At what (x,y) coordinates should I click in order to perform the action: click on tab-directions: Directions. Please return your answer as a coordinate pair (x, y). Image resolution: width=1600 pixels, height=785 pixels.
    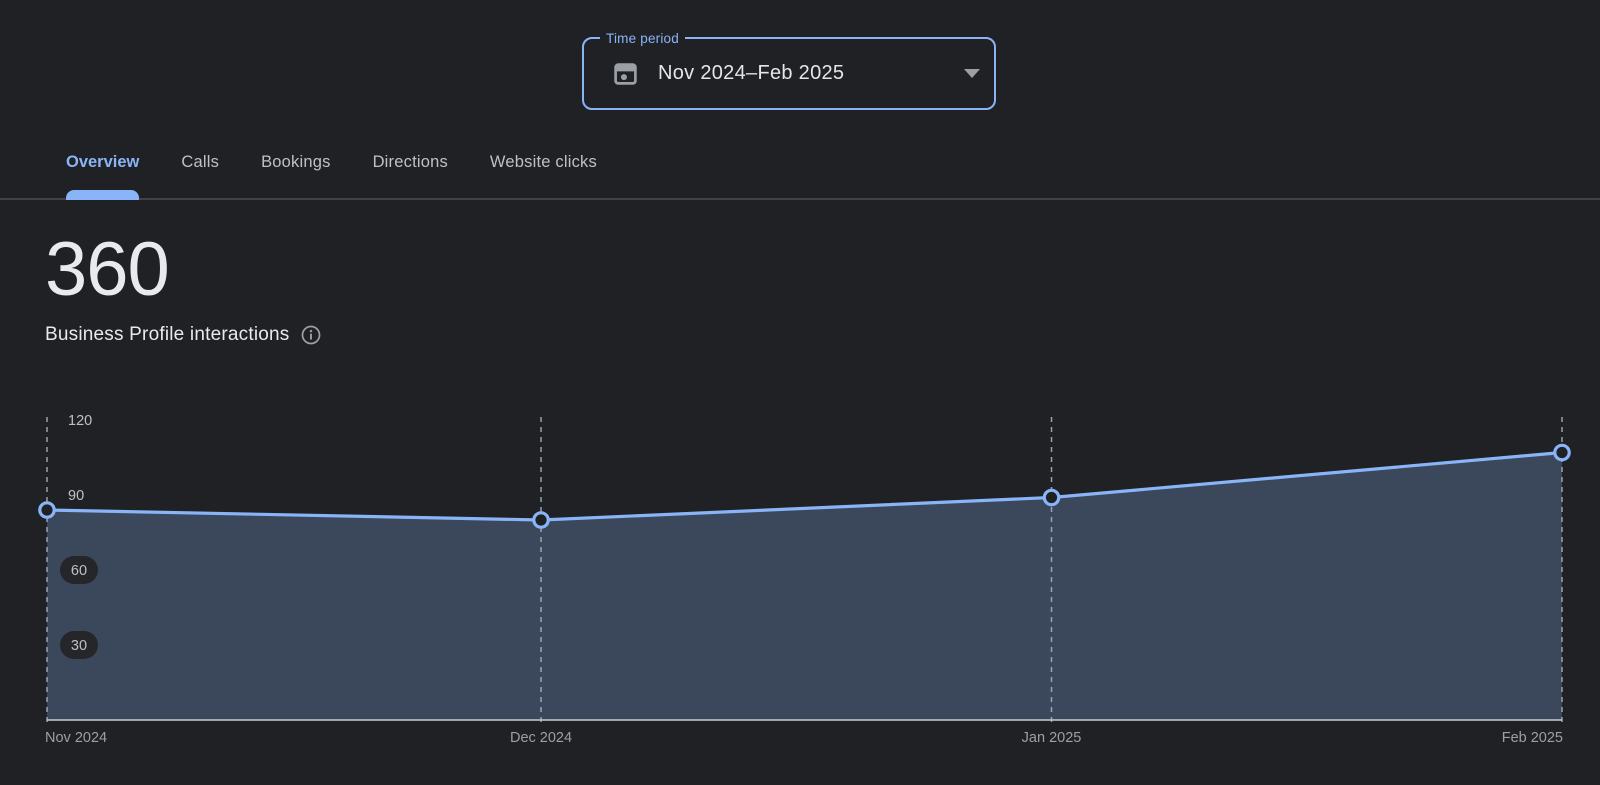
    Looking at the image, I should click on (410, 162).